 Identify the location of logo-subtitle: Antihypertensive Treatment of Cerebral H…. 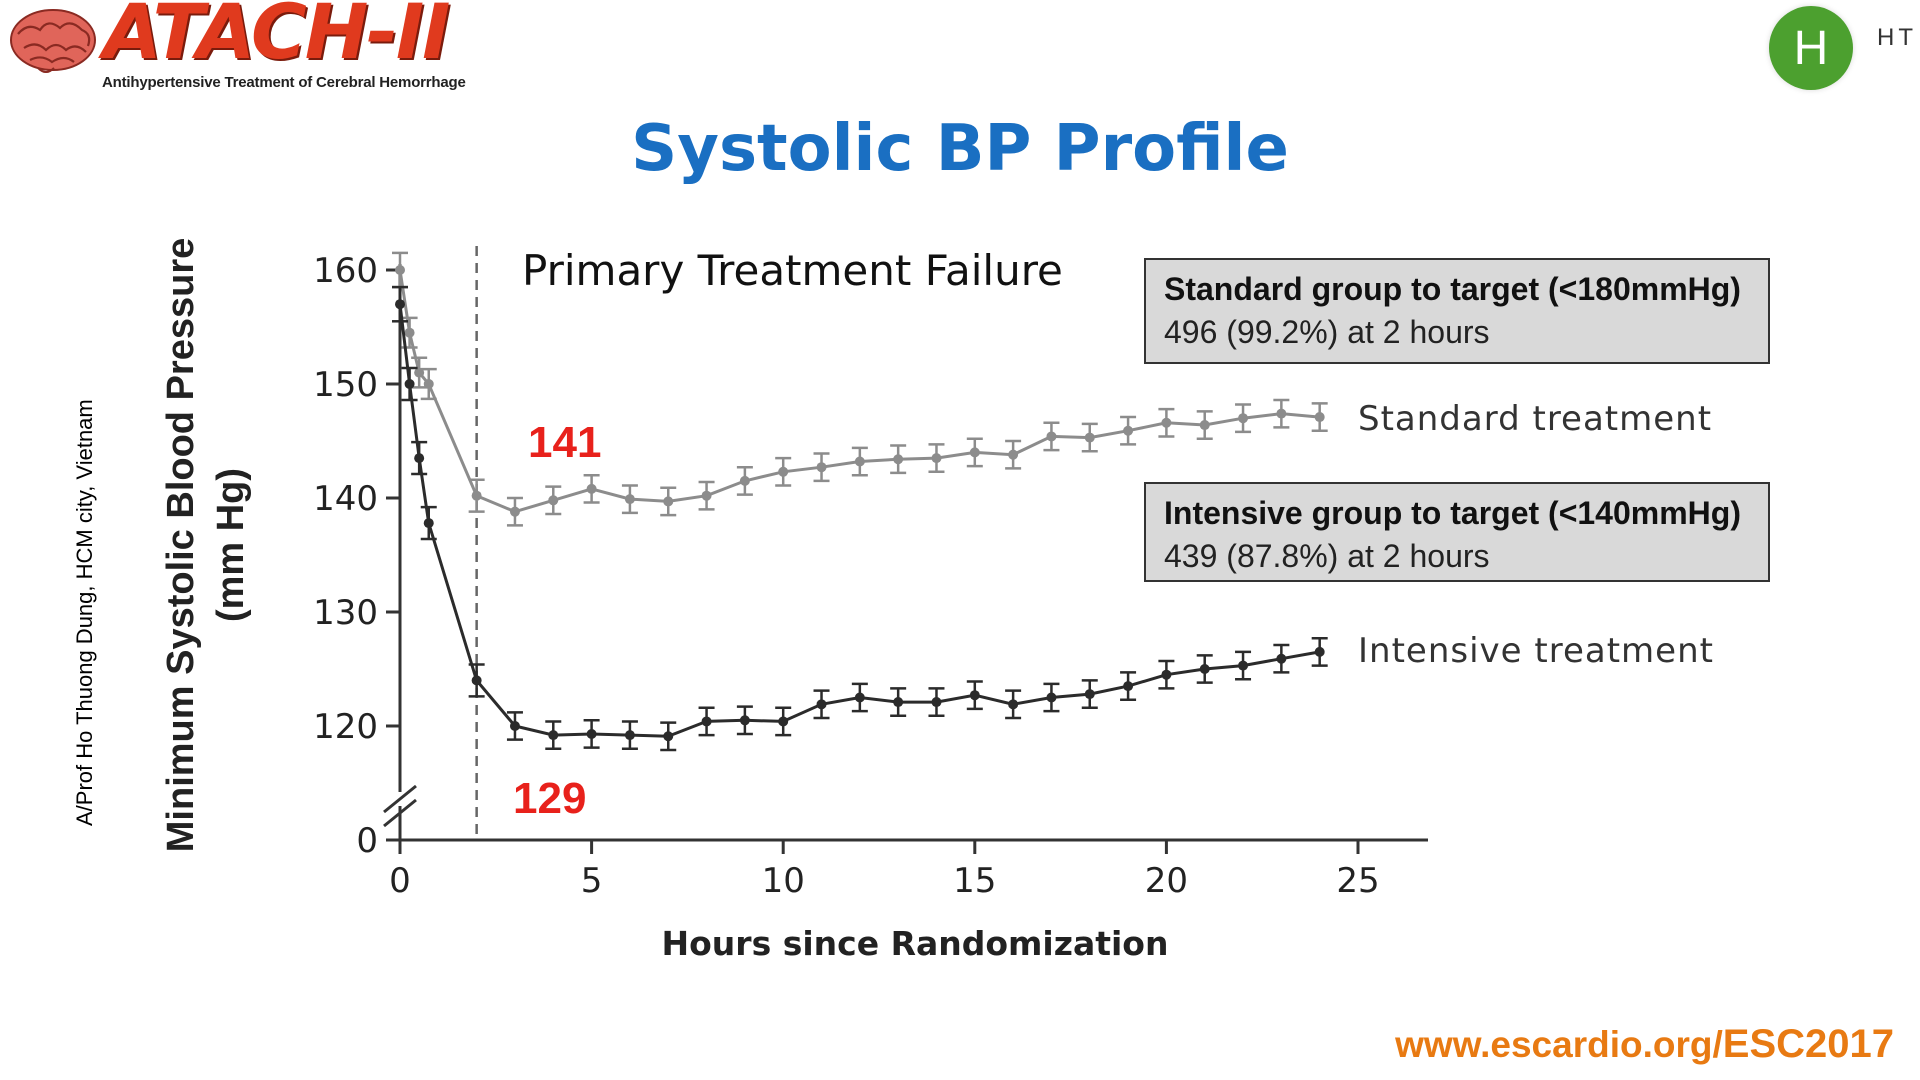
(284, 82).